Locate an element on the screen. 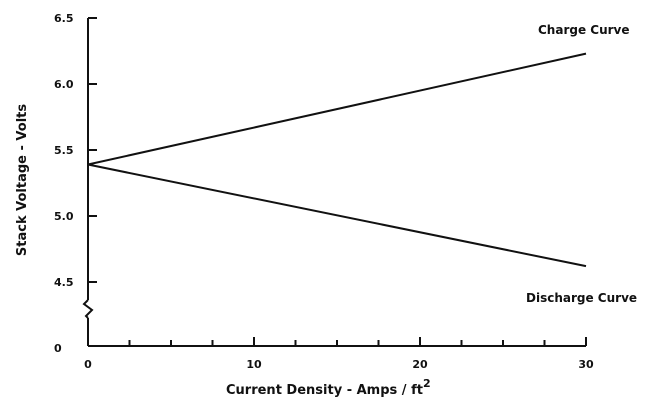  y-tick-label: 6.5 is located at coordinates (64, 18).